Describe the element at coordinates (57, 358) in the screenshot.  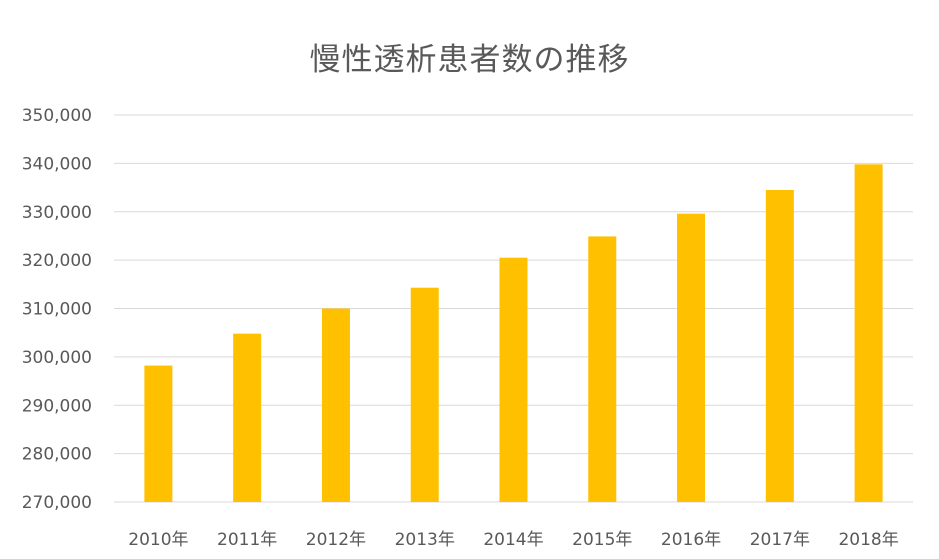
I see `y-tick-label: 300,000` at that location.